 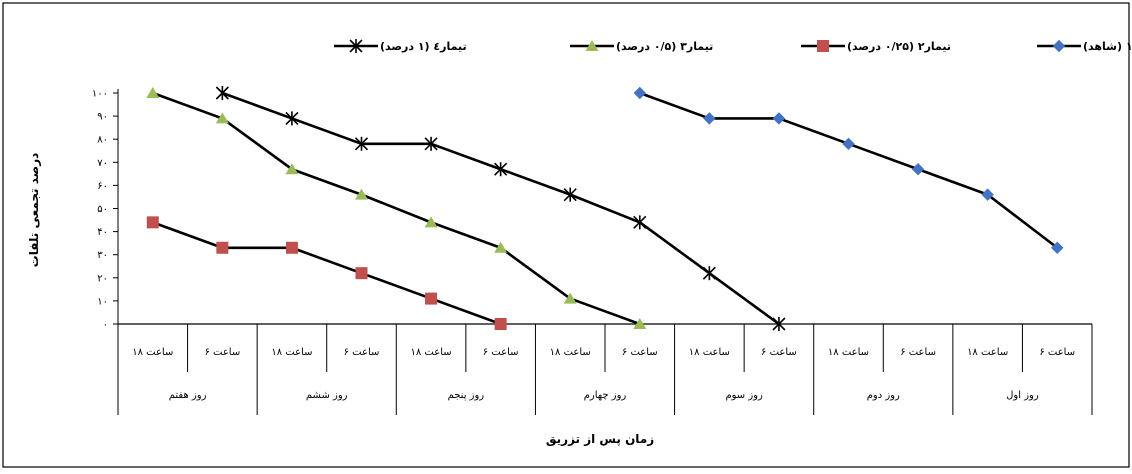 I want to click on y-tick-label: ۷۰, so click(x=102, y=163).